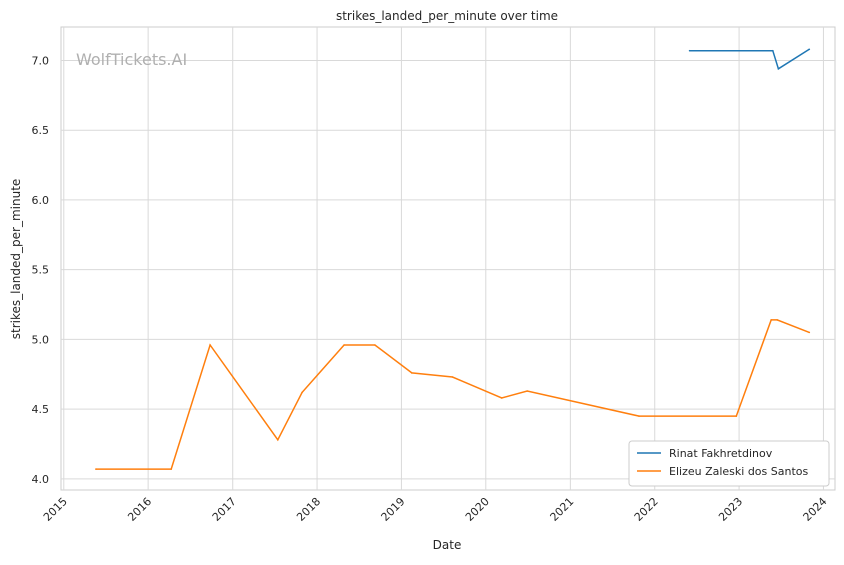 The width and height of the screenshot is (844, 565). Describe the element at coordinates (41, 409) in the screenshot. I see `y-tick-label: 4.5` at that location.